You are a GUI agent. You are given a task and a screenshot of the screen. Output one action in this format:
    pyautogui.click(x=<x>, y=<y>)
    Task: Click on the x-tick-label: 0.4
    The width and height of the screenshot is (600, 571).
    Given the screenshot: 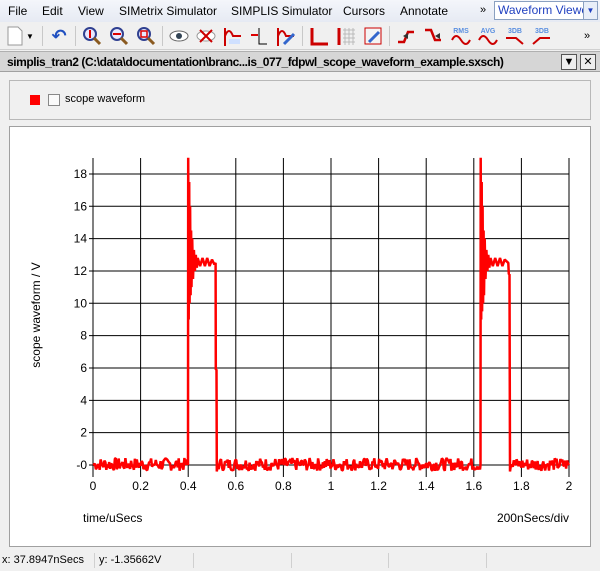 What is the action you would take?
    pyautogui.click(x=188, y=486)
    